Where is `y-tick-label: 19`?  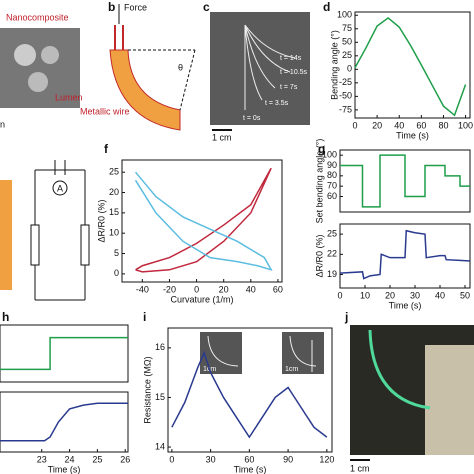 y-tick-label: 19 is located at coordinates (332, 274).